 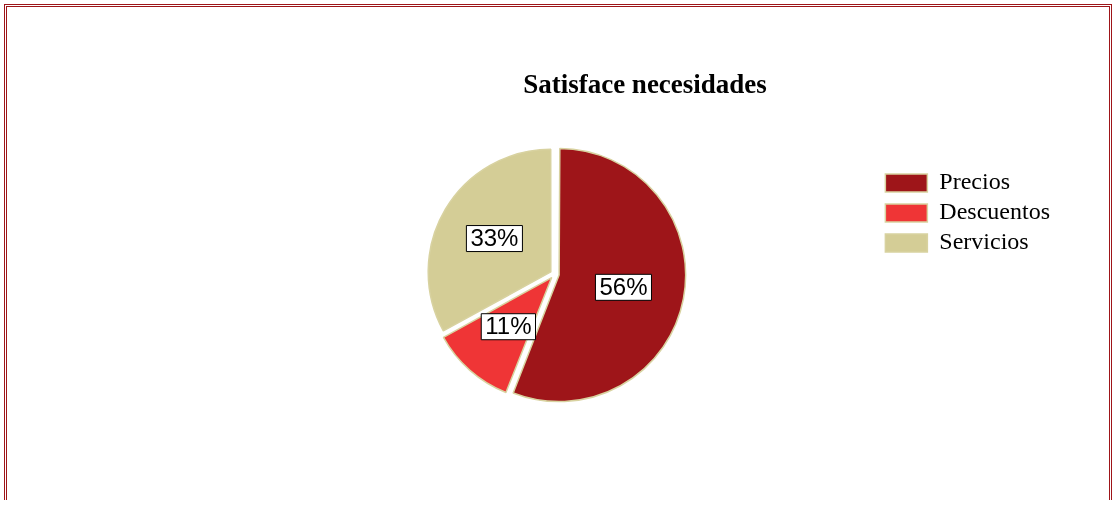 What do you see at coordinates (508, 326) in the screenshot?
I see `data-label: 11%` at bounding box center [508, 326].